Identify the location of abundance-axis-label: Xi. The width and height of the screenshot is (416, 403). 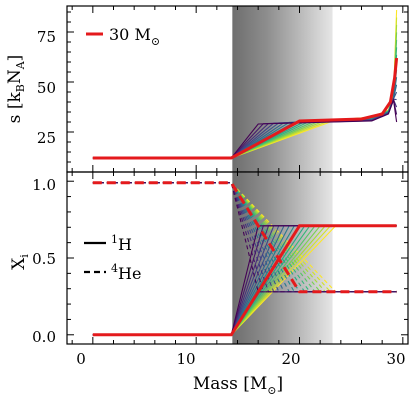
(20, 262).